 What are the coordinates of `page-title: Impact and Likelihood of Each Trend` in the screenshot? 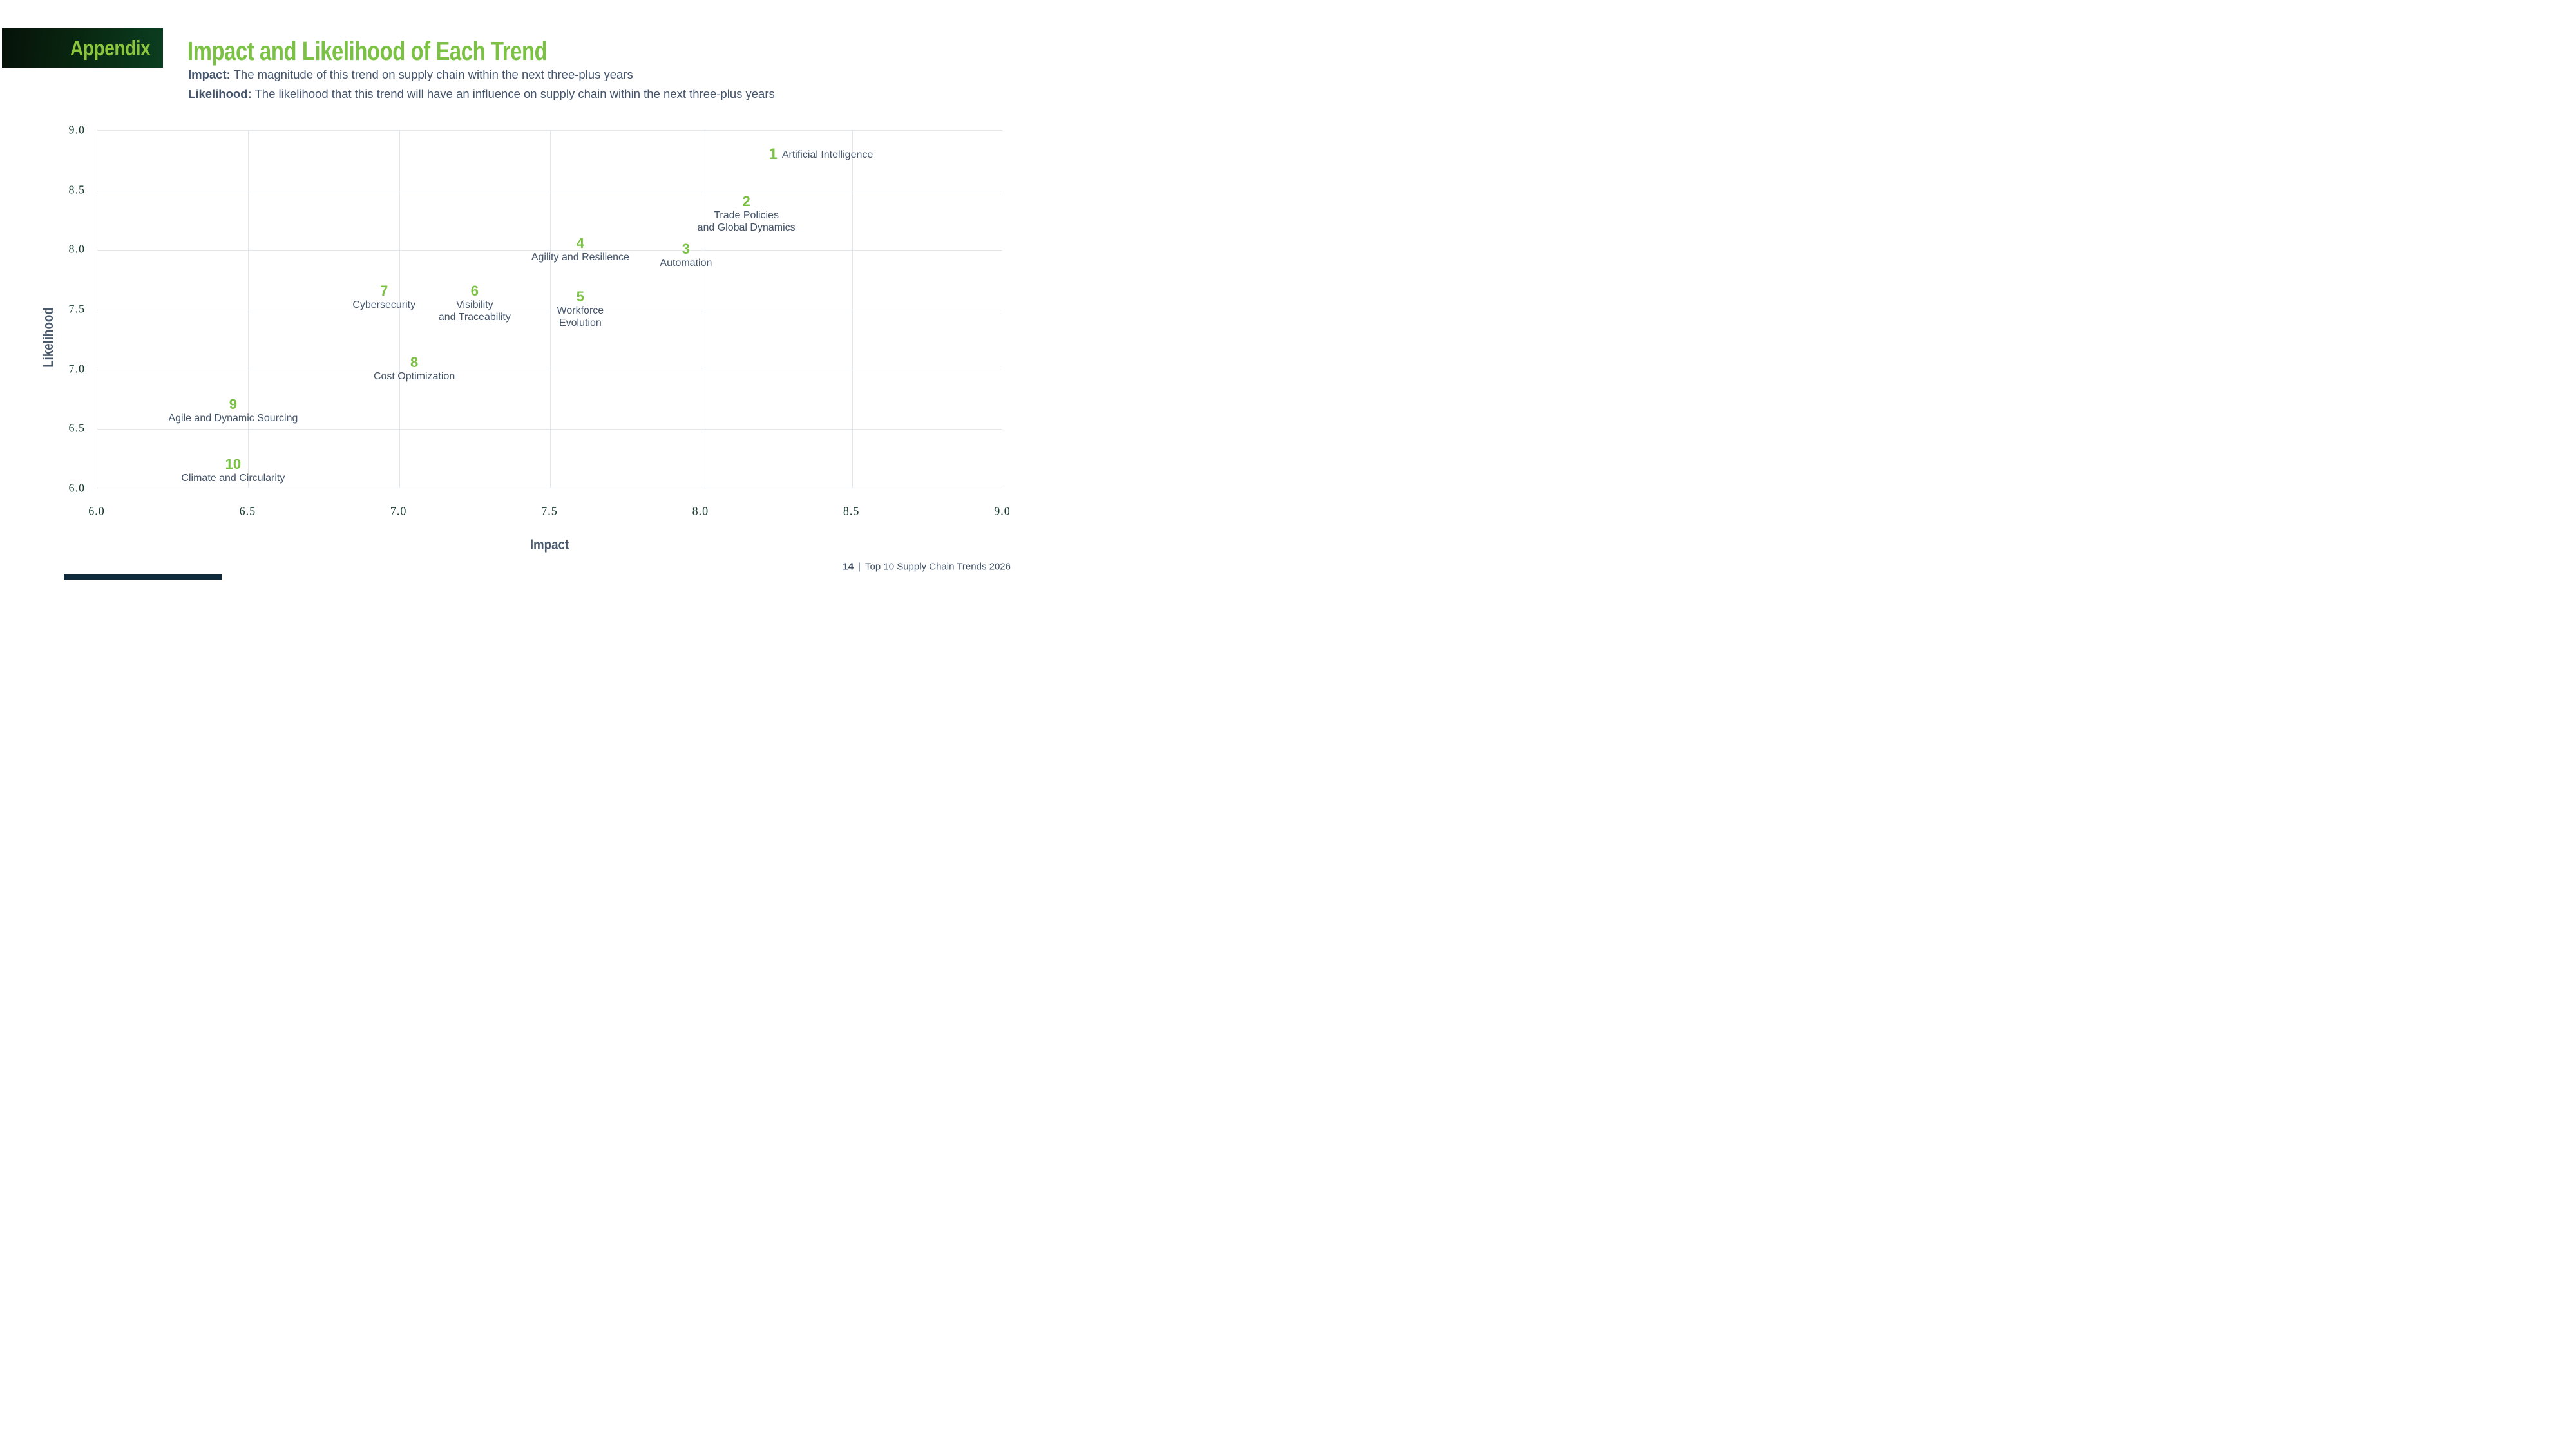 It's located at (368, 51).